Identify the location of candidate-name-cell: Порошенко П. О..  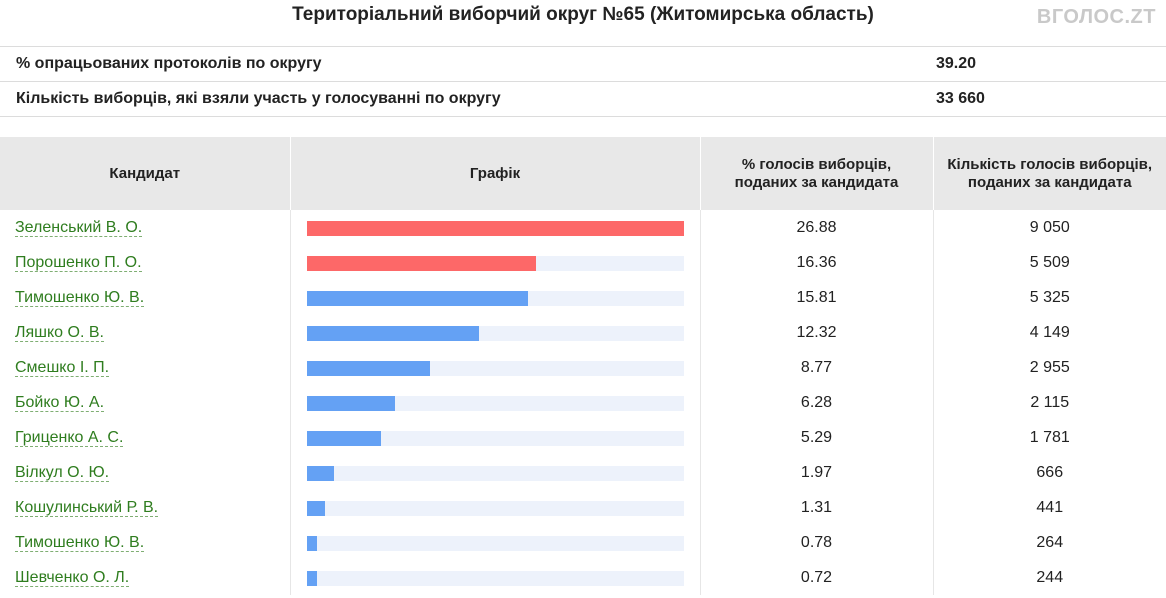
(145, 262).